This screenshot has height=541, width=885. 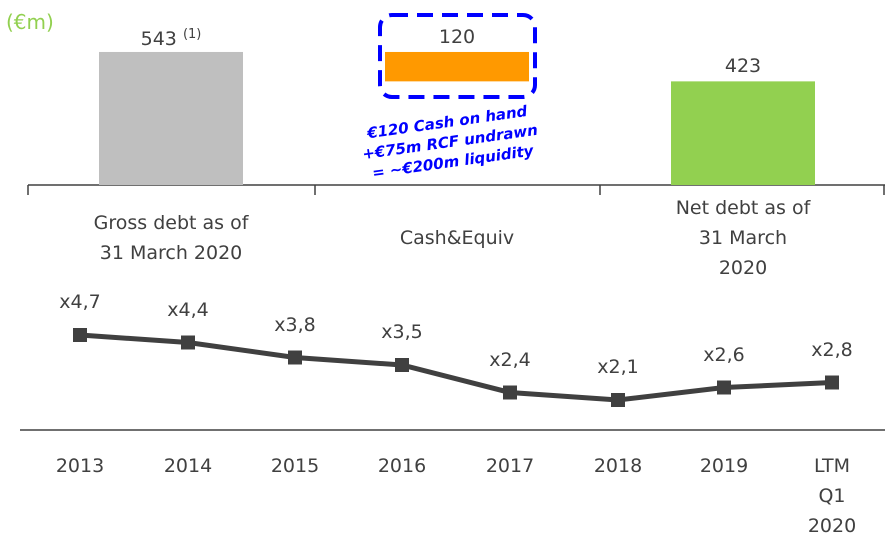 What do you see at coordinates (80, 302) in the screenshot?
I see `value-label: x4,7` at bounding box center [80, 302].